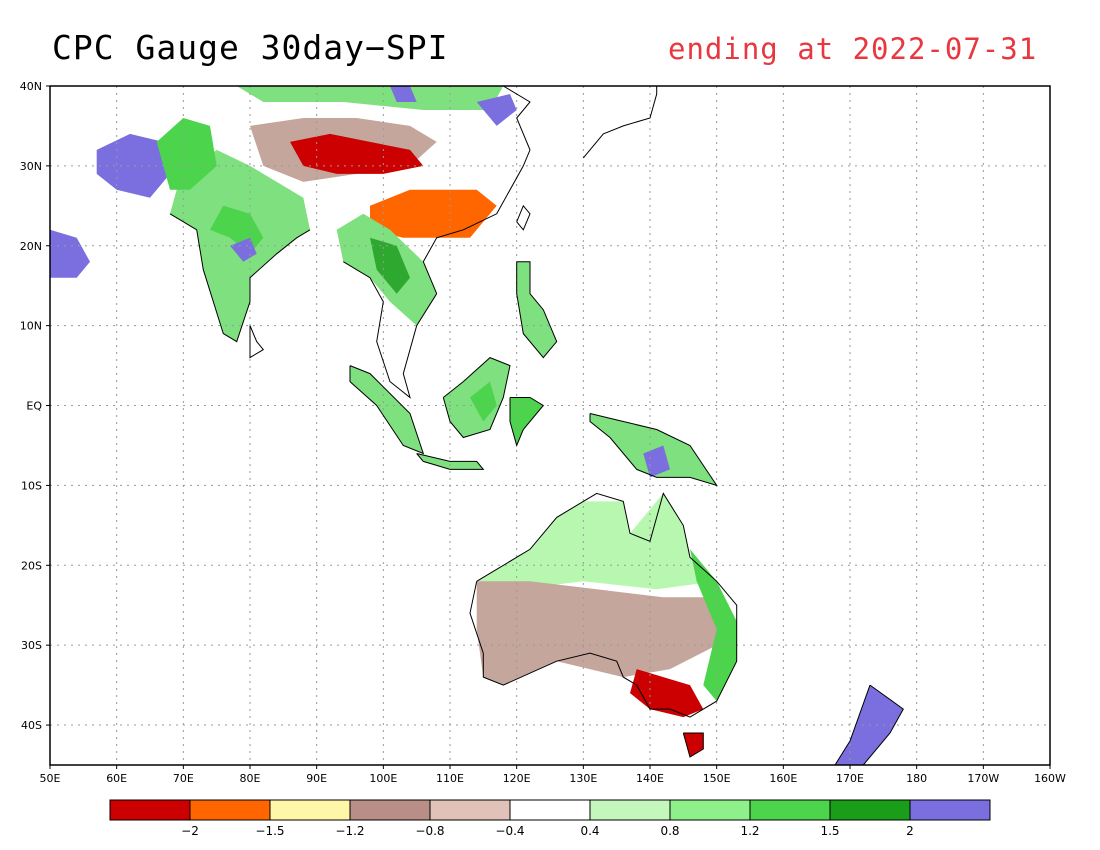 Image resolution: width=1100 pixels, height=850 pixels. Describe the element at coordinates (31, 485) in the screenshot. I see `lat-tick-label: 10S` at that location.